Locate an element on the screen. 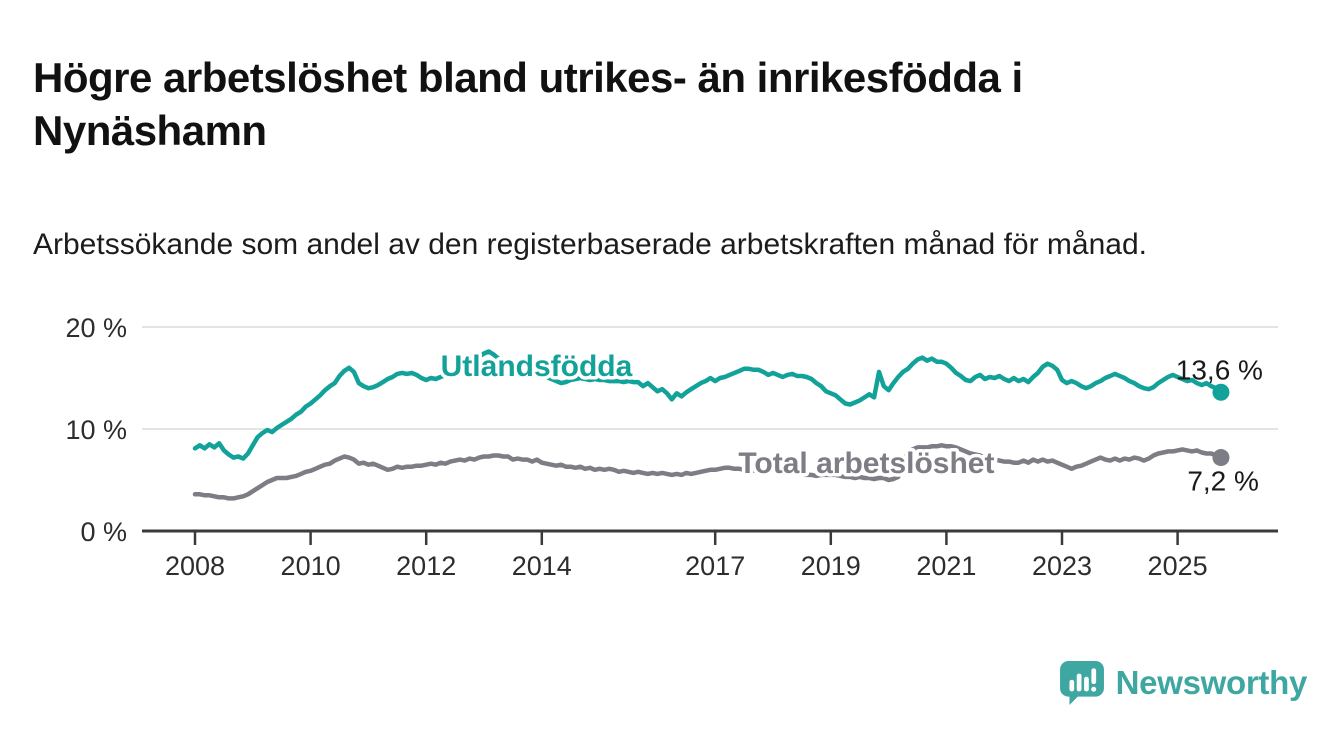 The width and height of the screenshot is (1340, 734). newsworthy-logo: Newsworthy is located at coordinates (1183, 683).